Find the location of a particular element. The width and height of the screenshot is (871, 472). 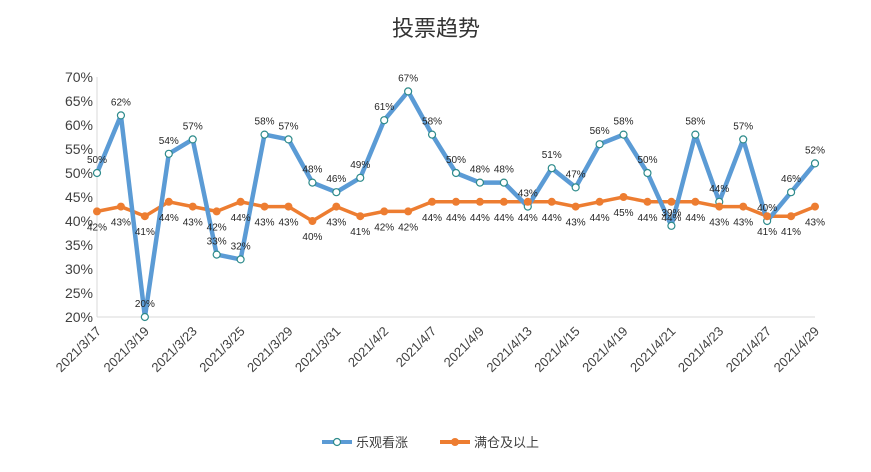

series-1-data-label: 62% is located at coordinates (121, 102).